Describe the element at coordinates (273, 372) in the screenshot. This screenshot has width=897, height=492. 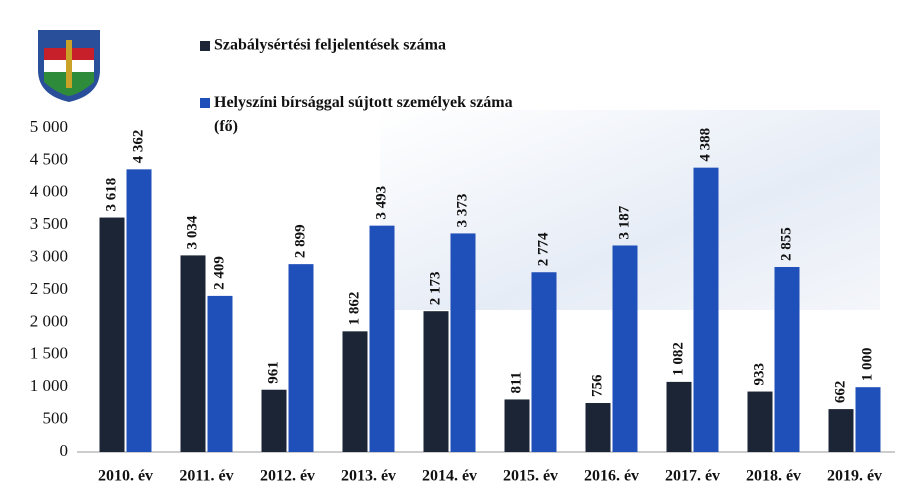
I see `value-label: 961` at that location.